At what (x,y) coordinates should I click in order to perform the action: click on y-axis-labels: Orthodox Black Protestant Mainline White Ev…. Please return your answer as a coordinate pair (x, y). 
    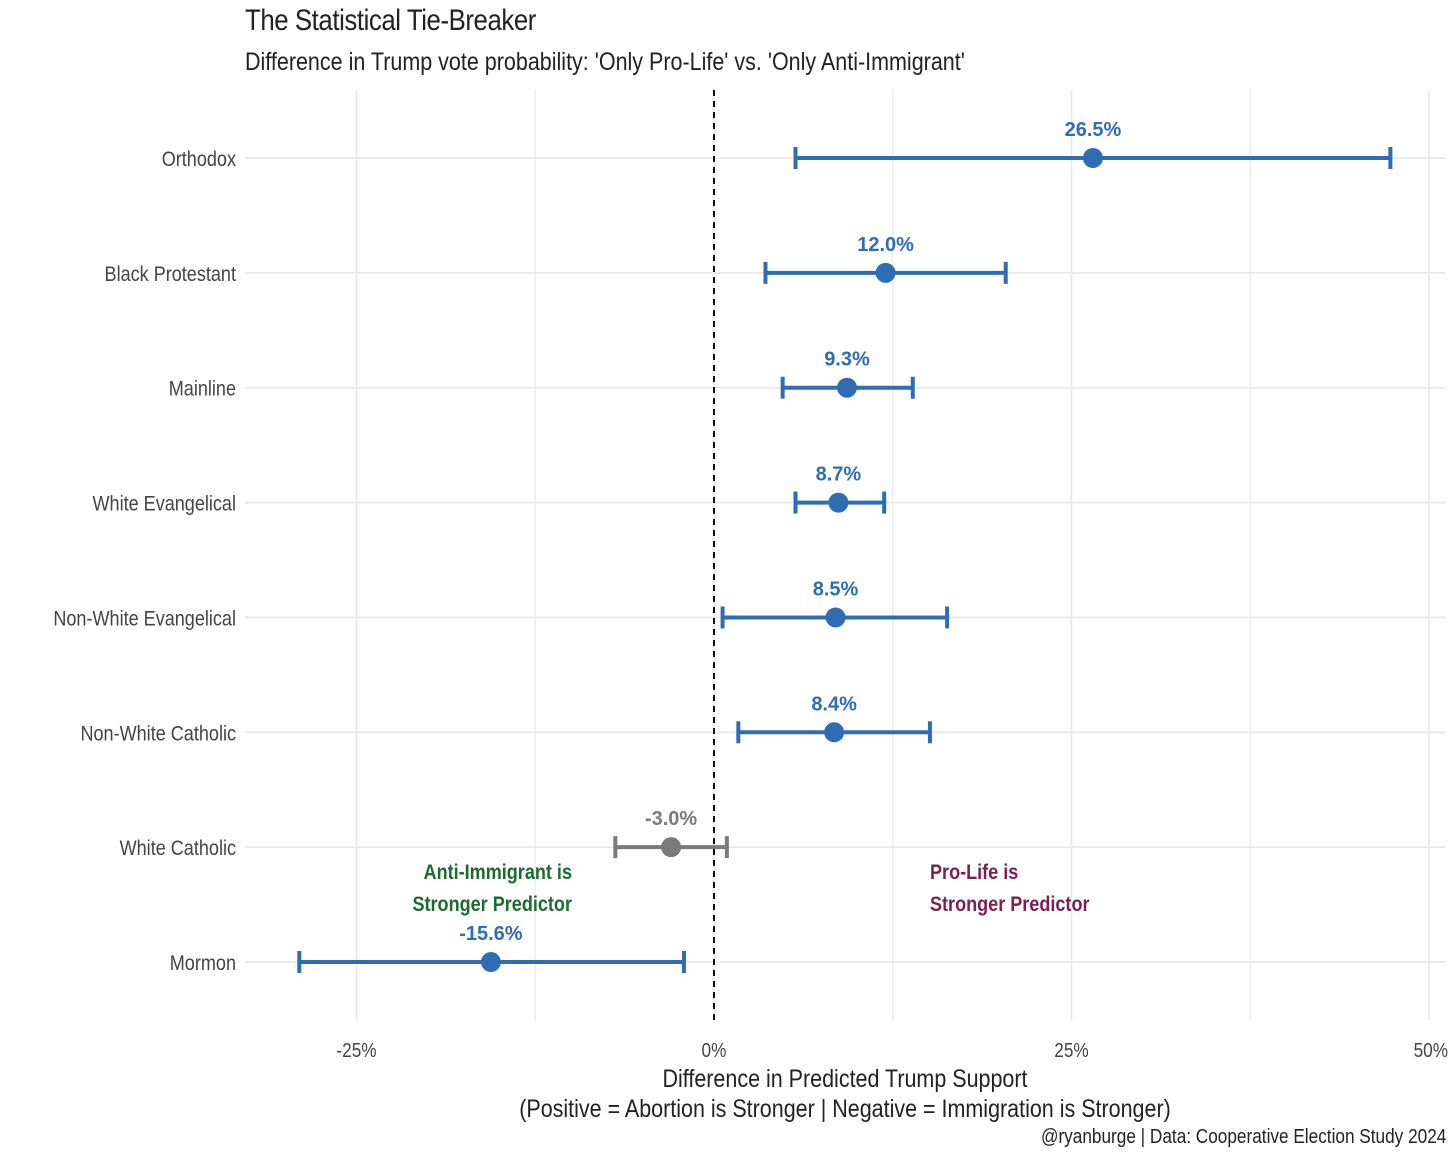
    Looking at the image, I should click on (144, 562).